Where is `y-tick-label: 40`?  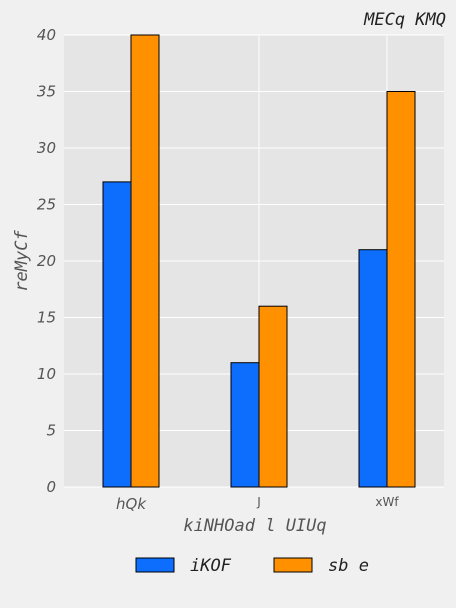 y-tick-label: 40 is located at coordinates (46, 35).